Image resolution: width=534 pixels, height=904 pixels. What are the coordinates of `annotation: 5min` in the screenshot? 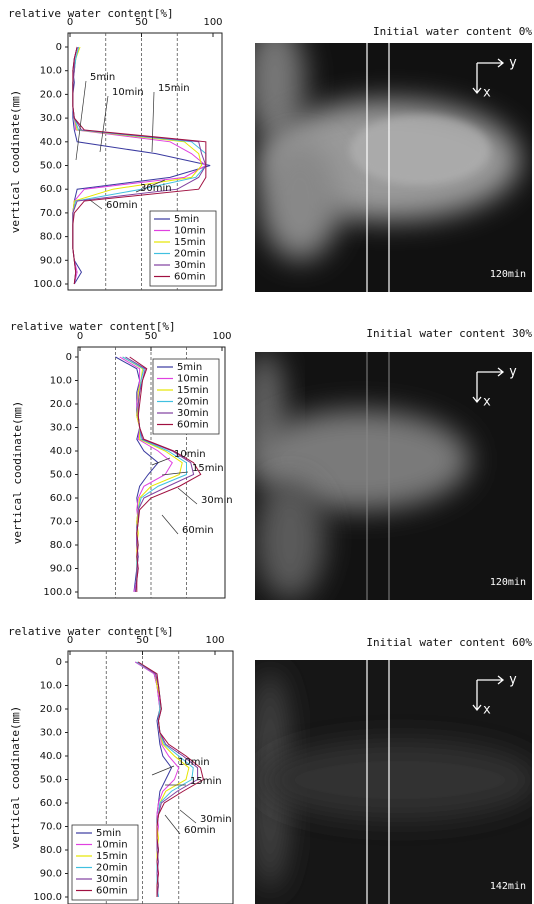 It's located at (102, 77).